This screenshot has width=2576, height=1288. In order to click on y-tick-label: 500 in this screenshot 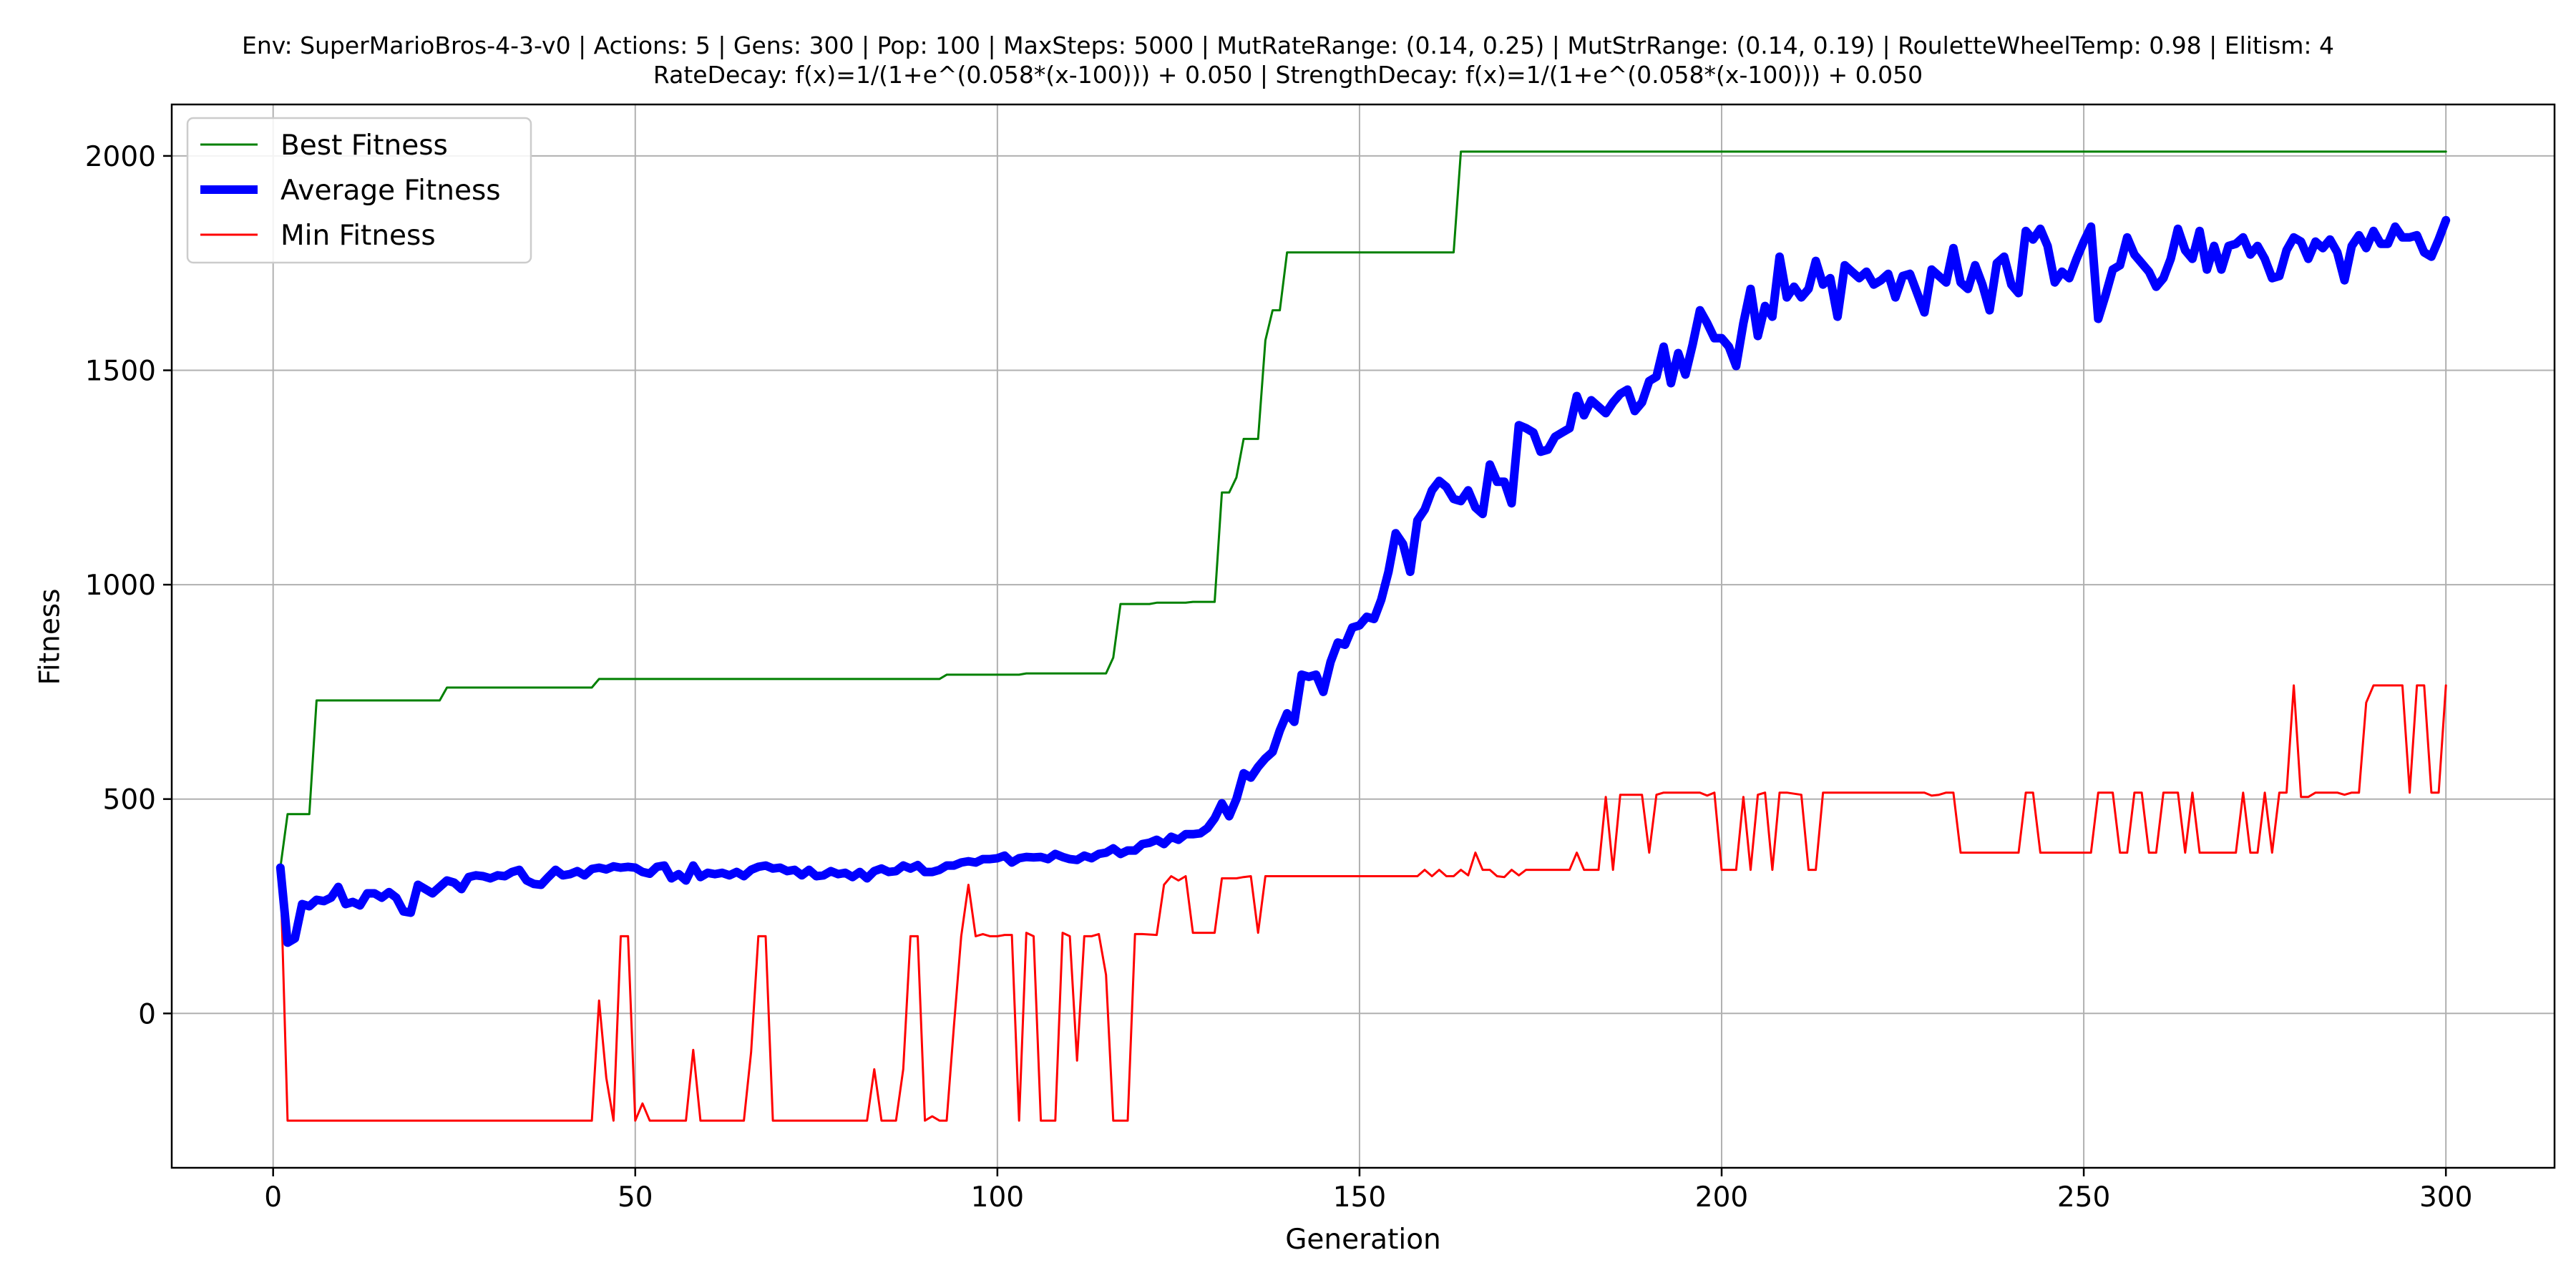, I will do `click(129, 800)`.